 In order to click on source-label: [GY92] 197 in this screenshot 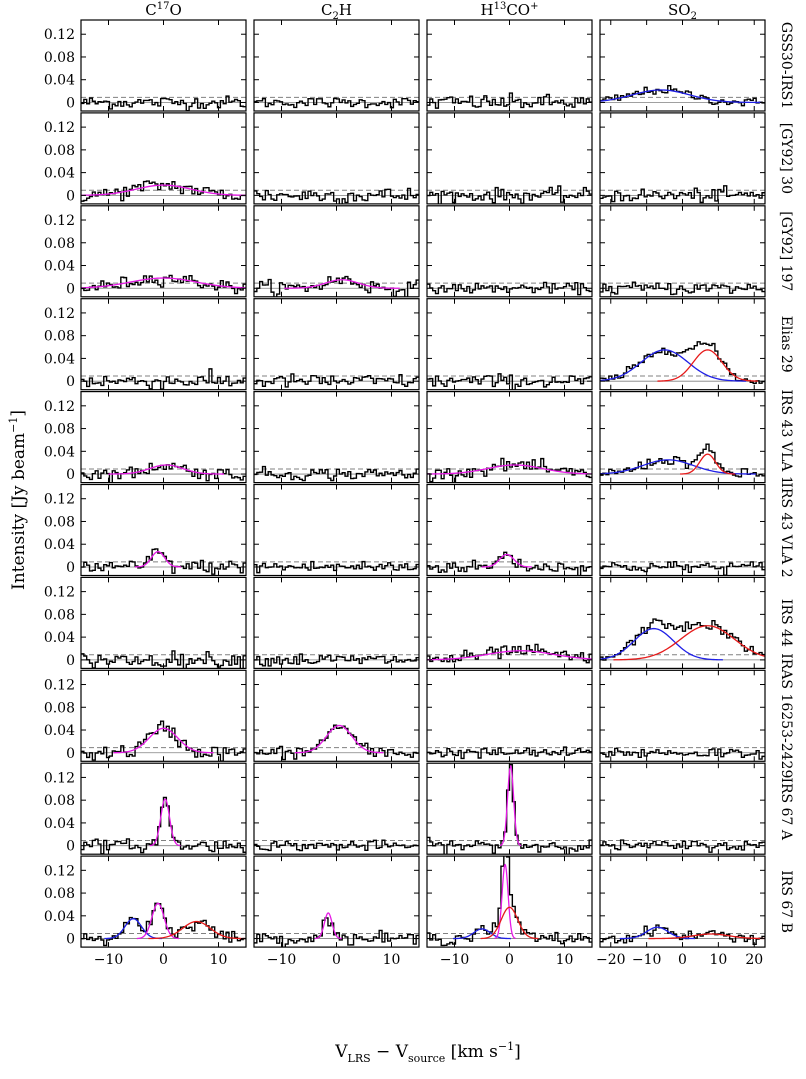, I will do `click(786, 251)`.